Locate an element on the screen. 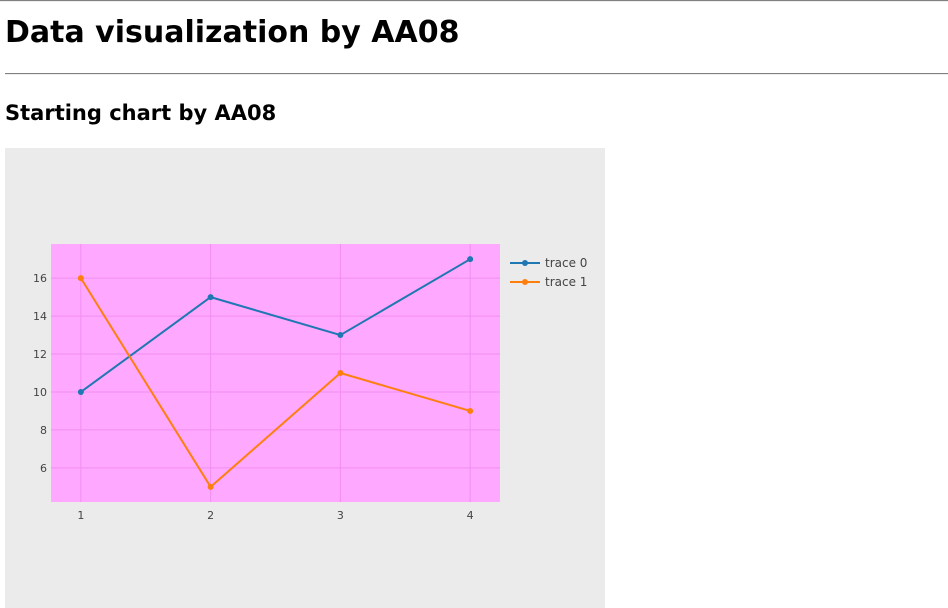  x-tick-label: 3 is located at coordinates (340, 515).